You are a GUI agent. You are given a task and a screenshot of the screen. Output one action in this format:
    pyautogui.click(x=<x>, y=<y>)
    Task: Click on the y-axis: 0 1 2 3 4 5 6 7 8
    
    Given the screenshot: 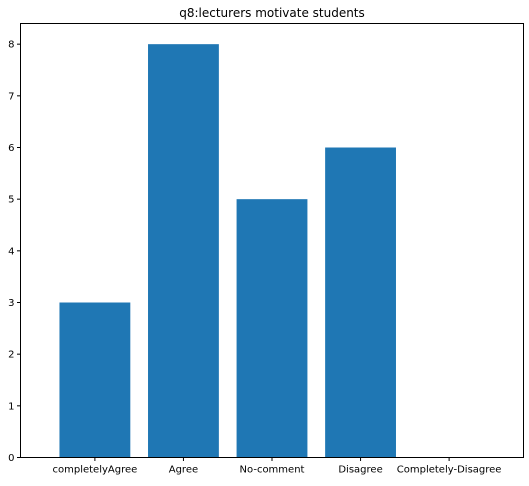 What is the action you would take?
    pyautogui.click(x=14, y=252)
    